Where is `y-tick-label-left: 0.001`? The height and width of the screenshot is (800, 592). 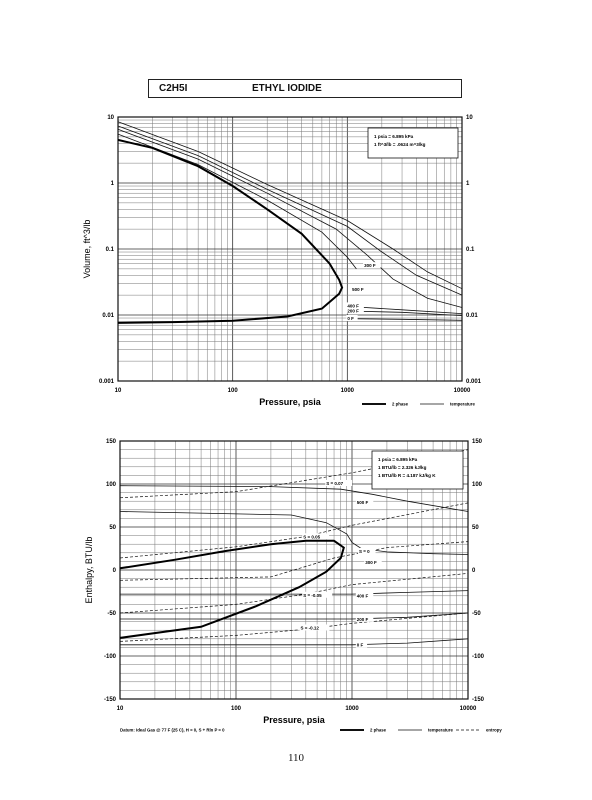
y-tick-label-left: 0.001 is located at coordinates (107, 382).